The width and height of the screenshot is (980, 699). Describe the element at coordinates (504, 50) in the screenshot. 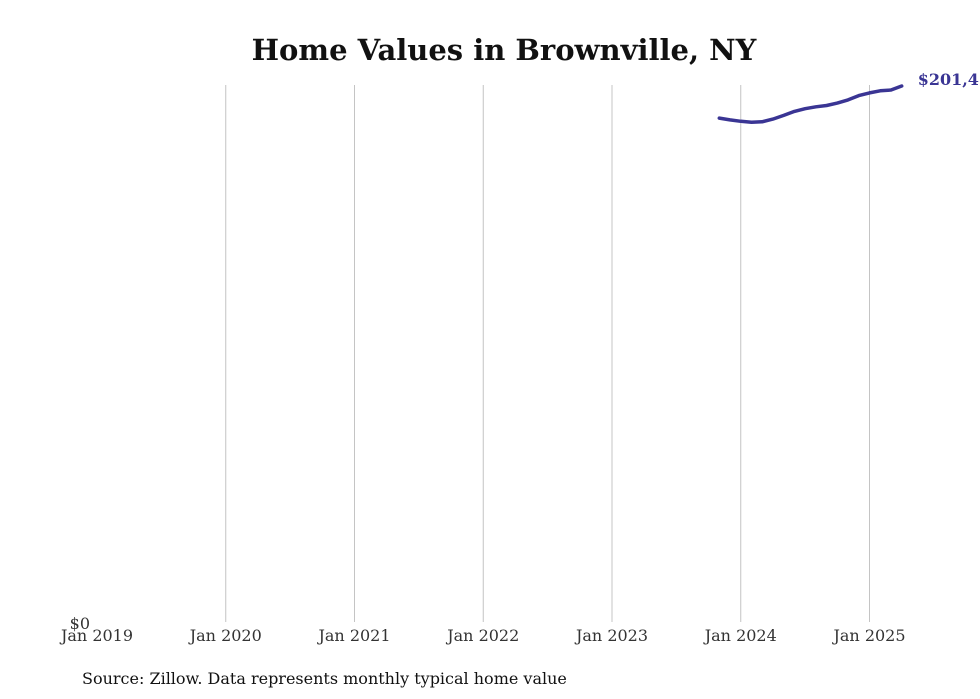

I see `chart-title: Home Values in Brownville, NY` at that location.